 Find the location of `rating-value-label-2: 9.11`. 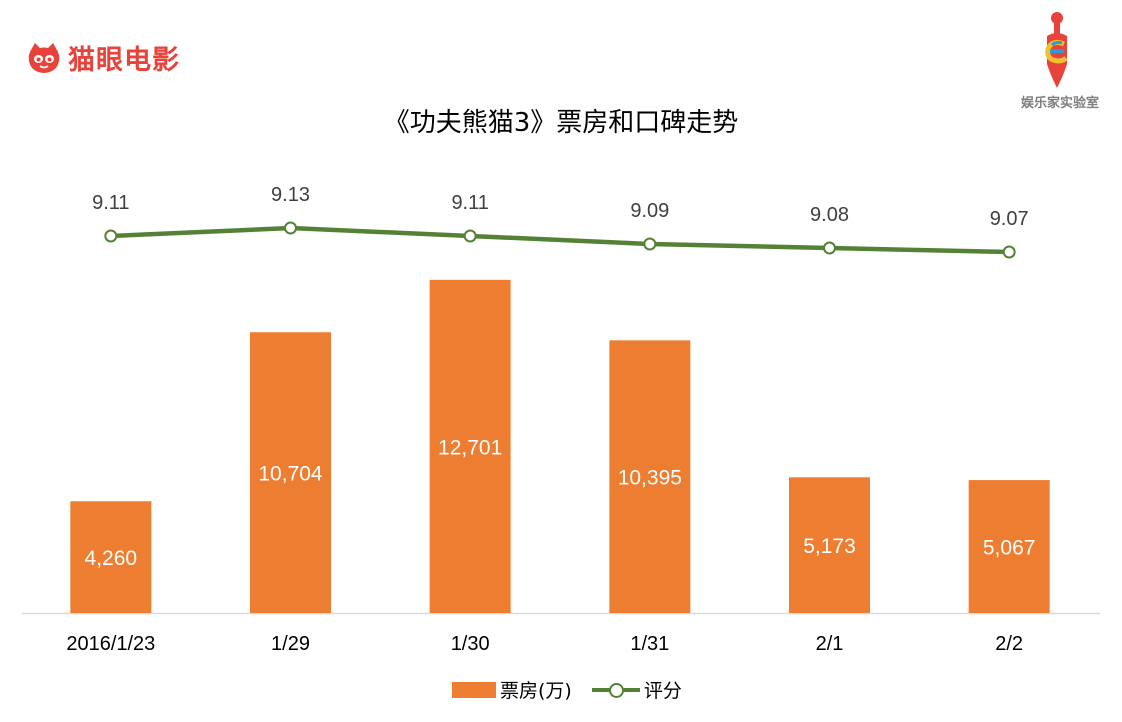

rating-value-label-2: 9.11 is located at coordinates (469, 203).